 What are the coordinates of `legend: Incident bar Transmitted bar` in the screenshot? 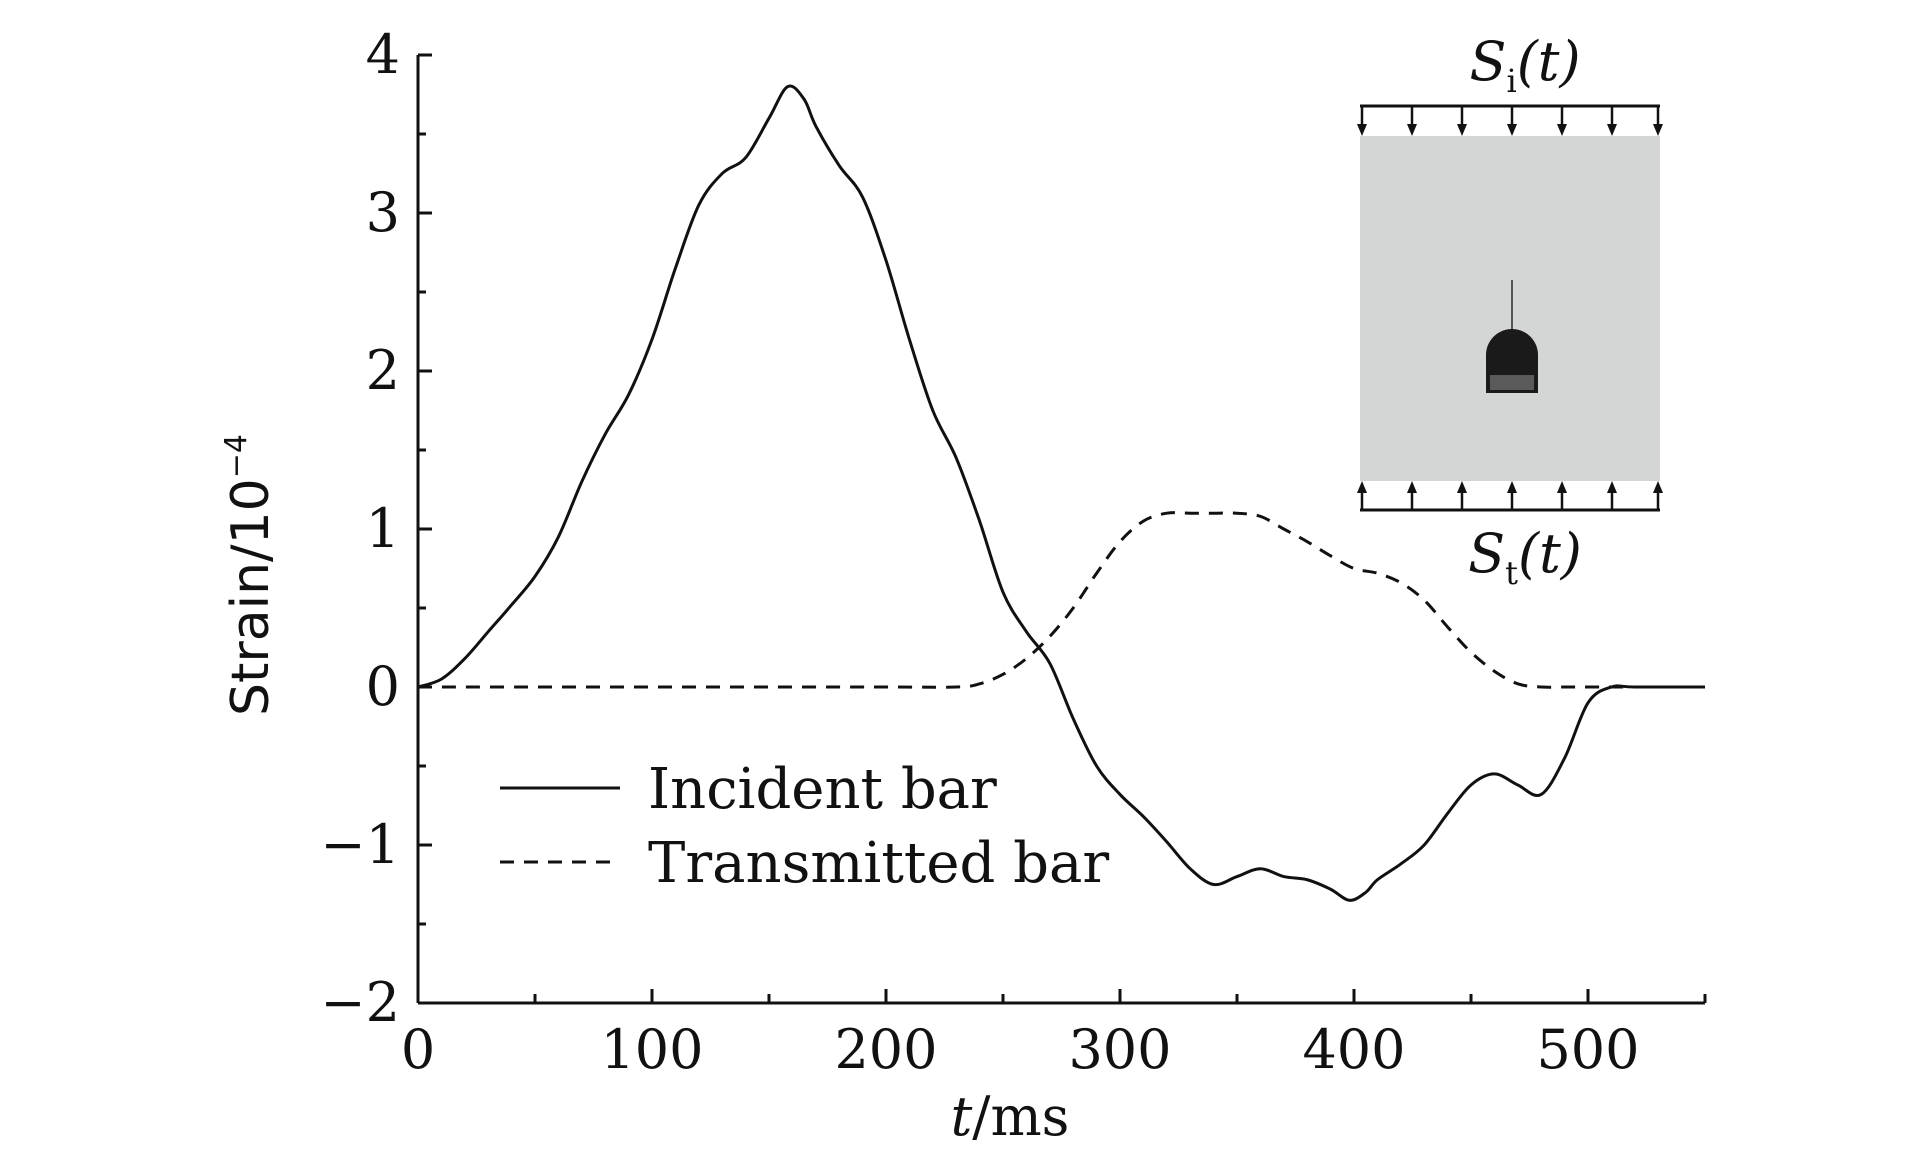 It's located at (804, 826).